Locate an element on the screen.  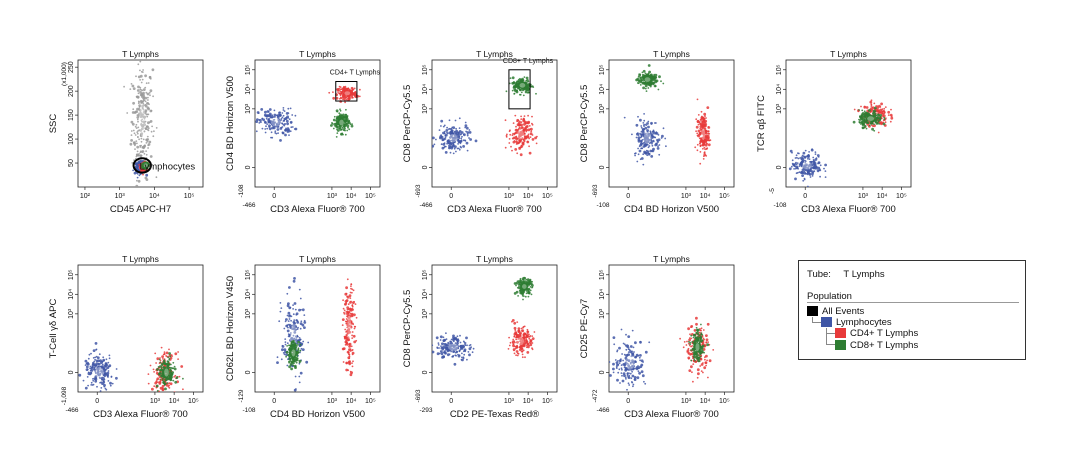
x-min-label: -466 is located at coordinates (425, 205).